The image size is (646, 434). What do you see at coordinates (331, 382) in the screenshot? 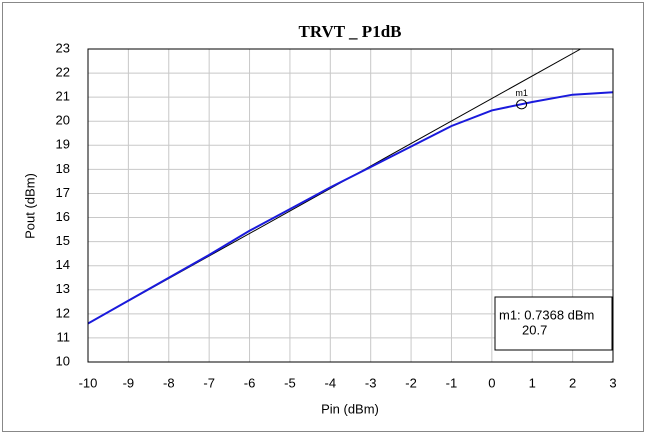
I see `x-tick-label: -4` at bounding box center [331, 382].